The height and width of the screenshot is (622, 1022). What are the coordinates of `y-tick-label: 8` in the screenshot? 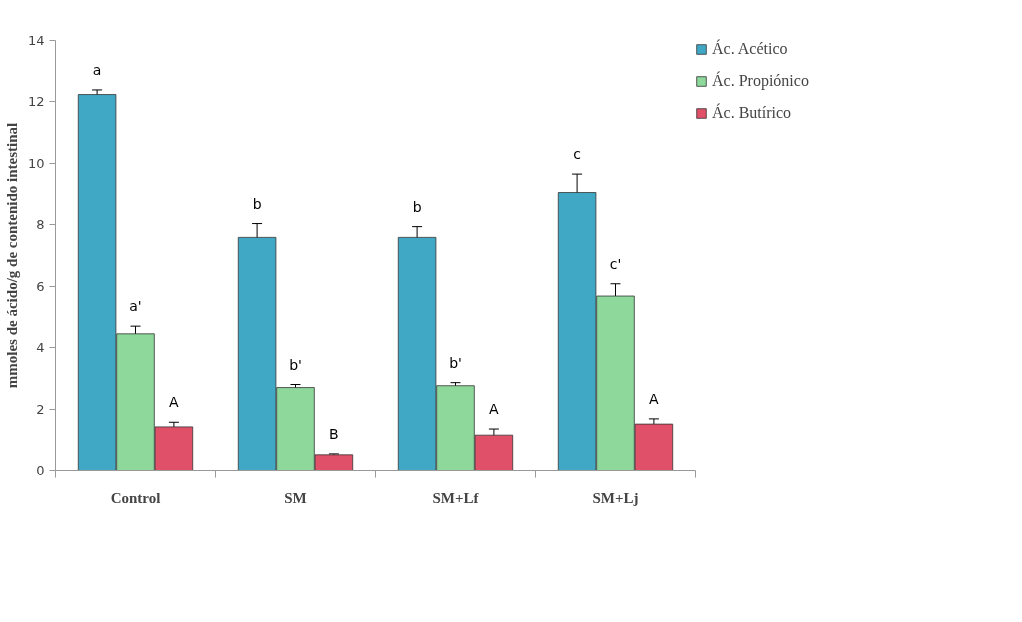 It's located at (40, 225).